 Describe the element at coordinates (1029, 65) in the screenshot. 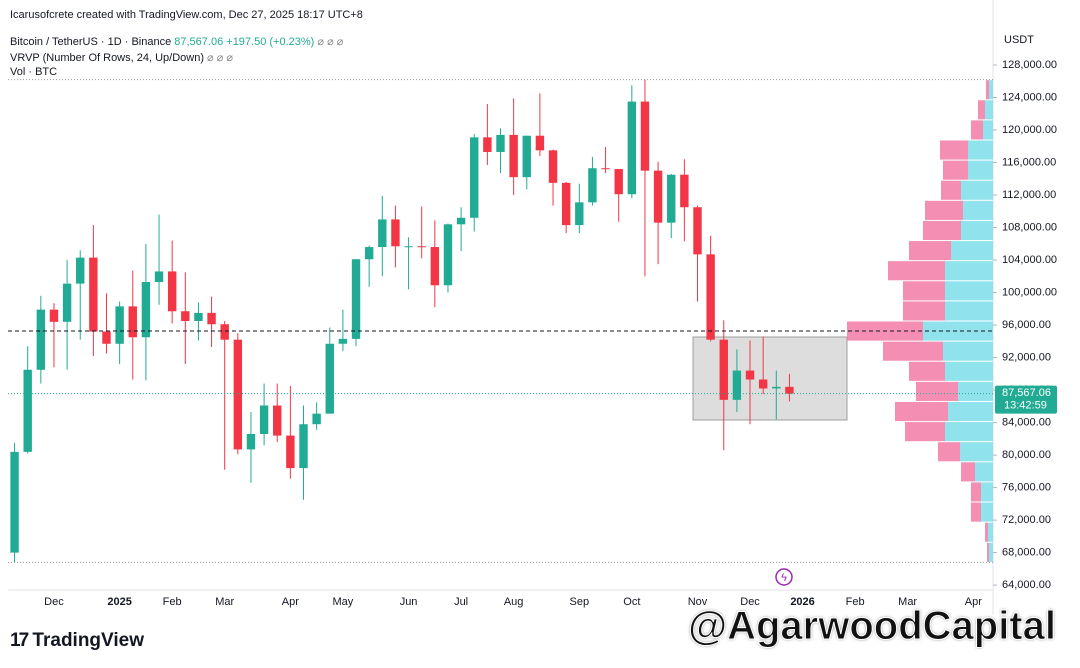

I see `y-tick-label: 128,000.00` at that location.